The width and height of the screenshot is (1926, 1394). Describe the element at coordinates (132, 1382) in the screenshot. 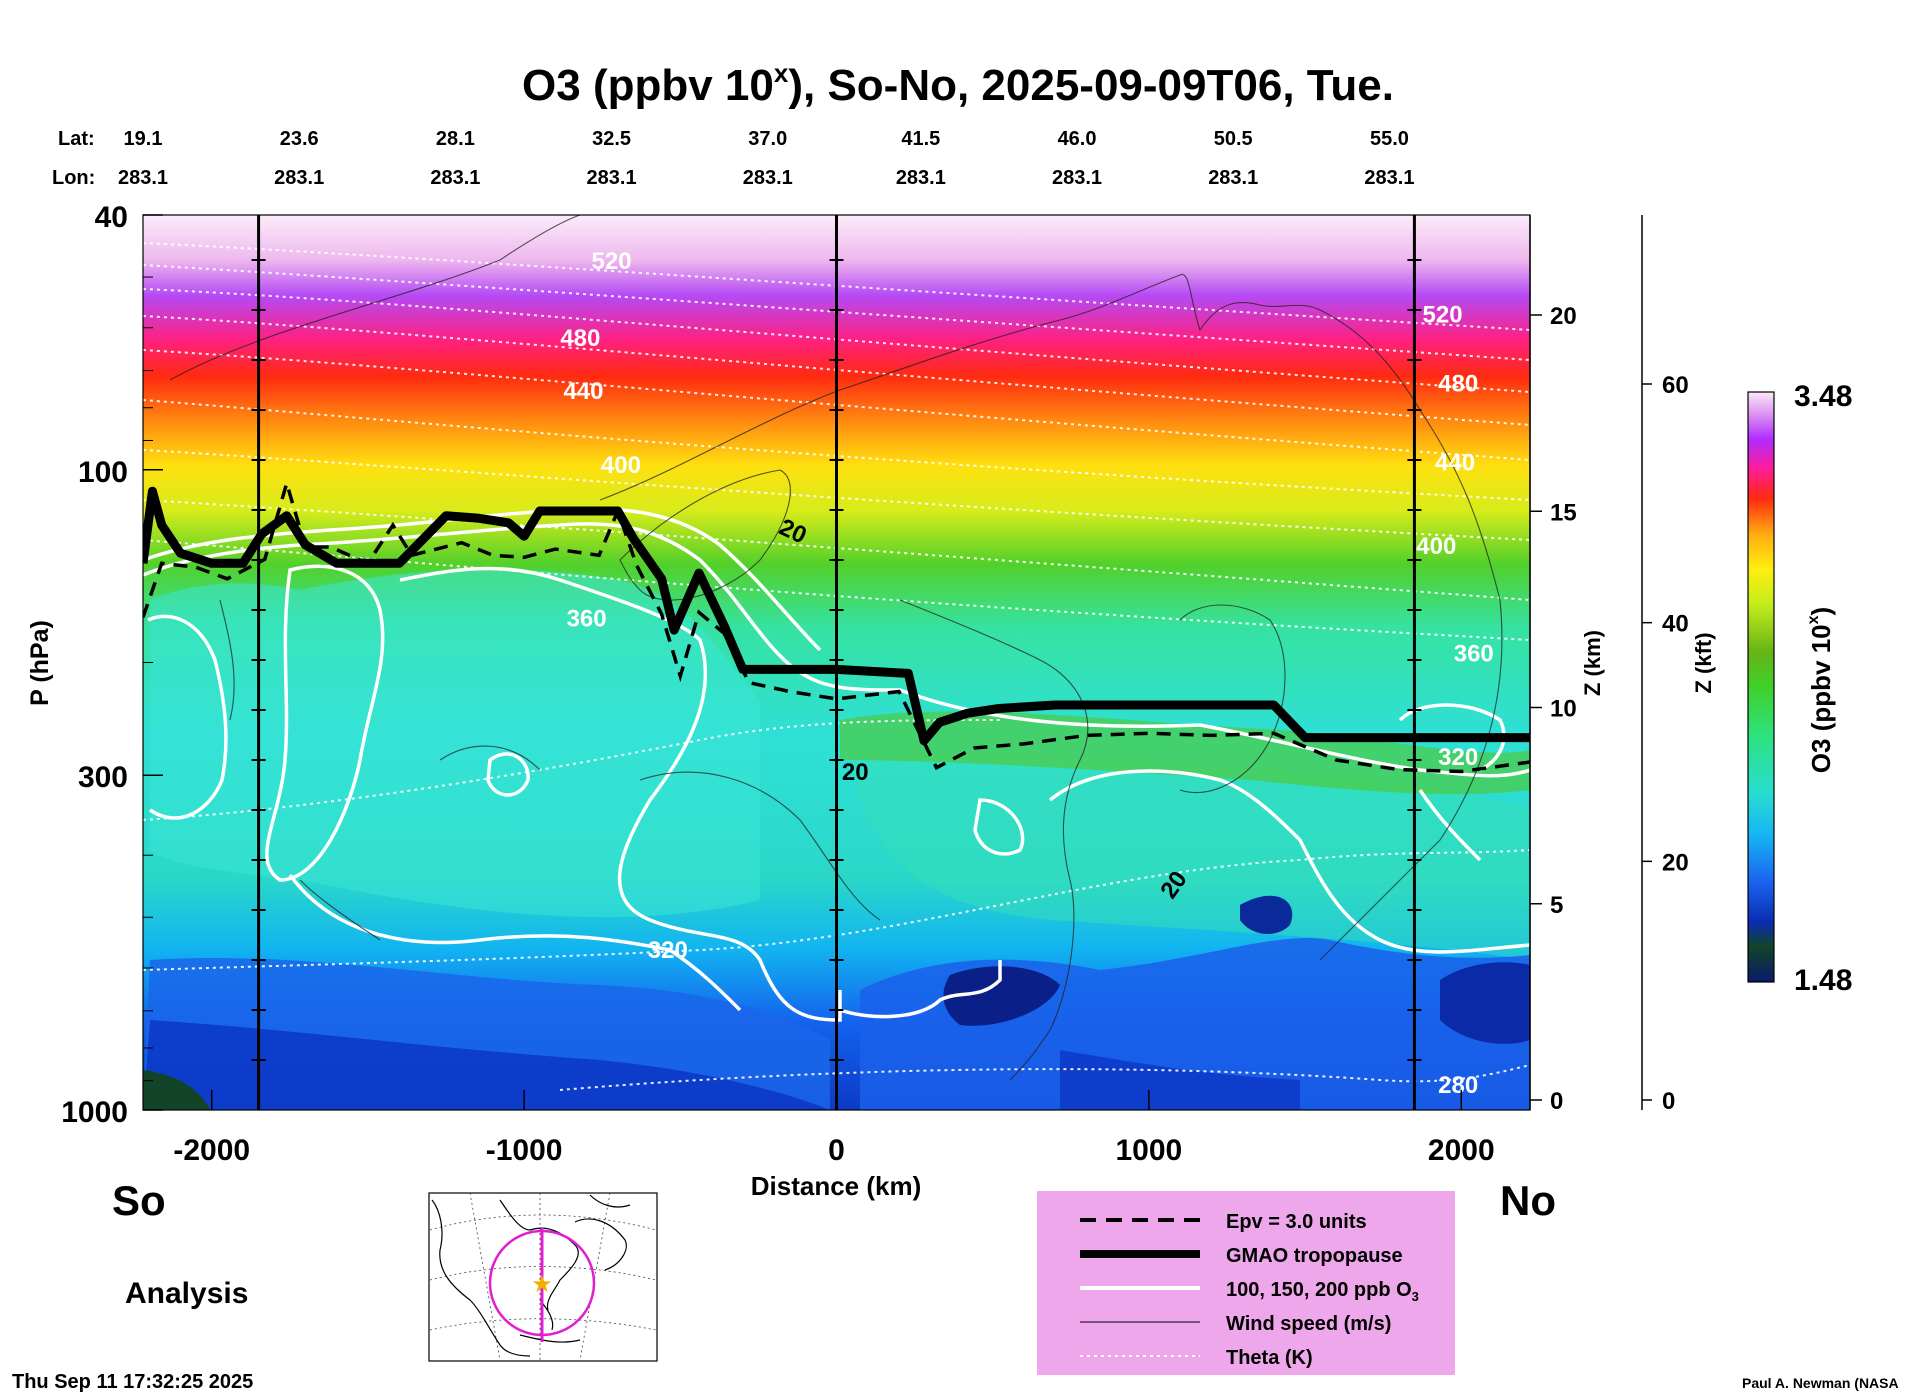

I see `timestamp: Thu Sep 11 17:32:25 2025` at that location.